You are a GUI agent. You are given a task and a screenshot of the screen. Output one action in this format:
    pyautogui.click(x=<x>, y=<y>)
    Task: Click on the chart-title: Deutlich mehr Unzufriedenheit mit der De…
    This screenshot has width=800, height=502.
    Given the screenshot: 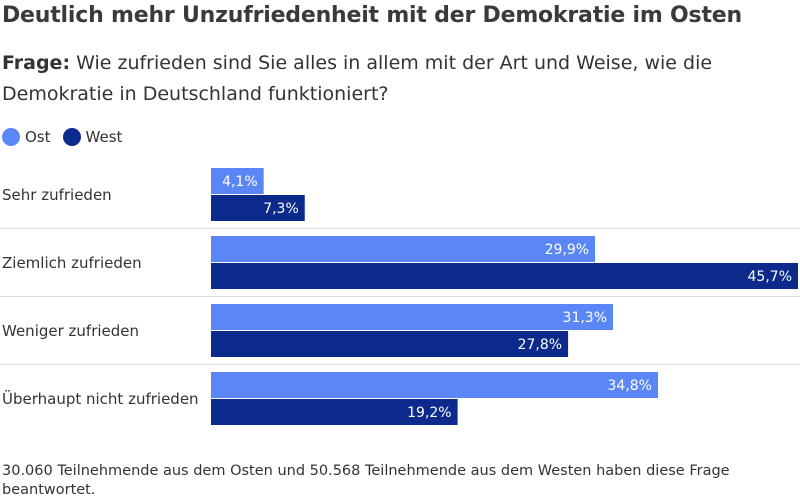 What is the action you would take?
    pyautogui.click(x=372, y=15)
    